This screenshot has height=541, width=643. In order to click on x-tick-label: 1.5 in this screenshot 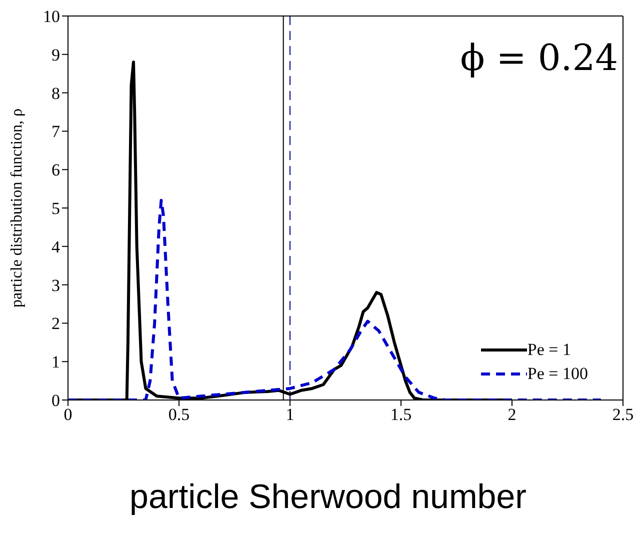, I will do `click(401, 414)`.